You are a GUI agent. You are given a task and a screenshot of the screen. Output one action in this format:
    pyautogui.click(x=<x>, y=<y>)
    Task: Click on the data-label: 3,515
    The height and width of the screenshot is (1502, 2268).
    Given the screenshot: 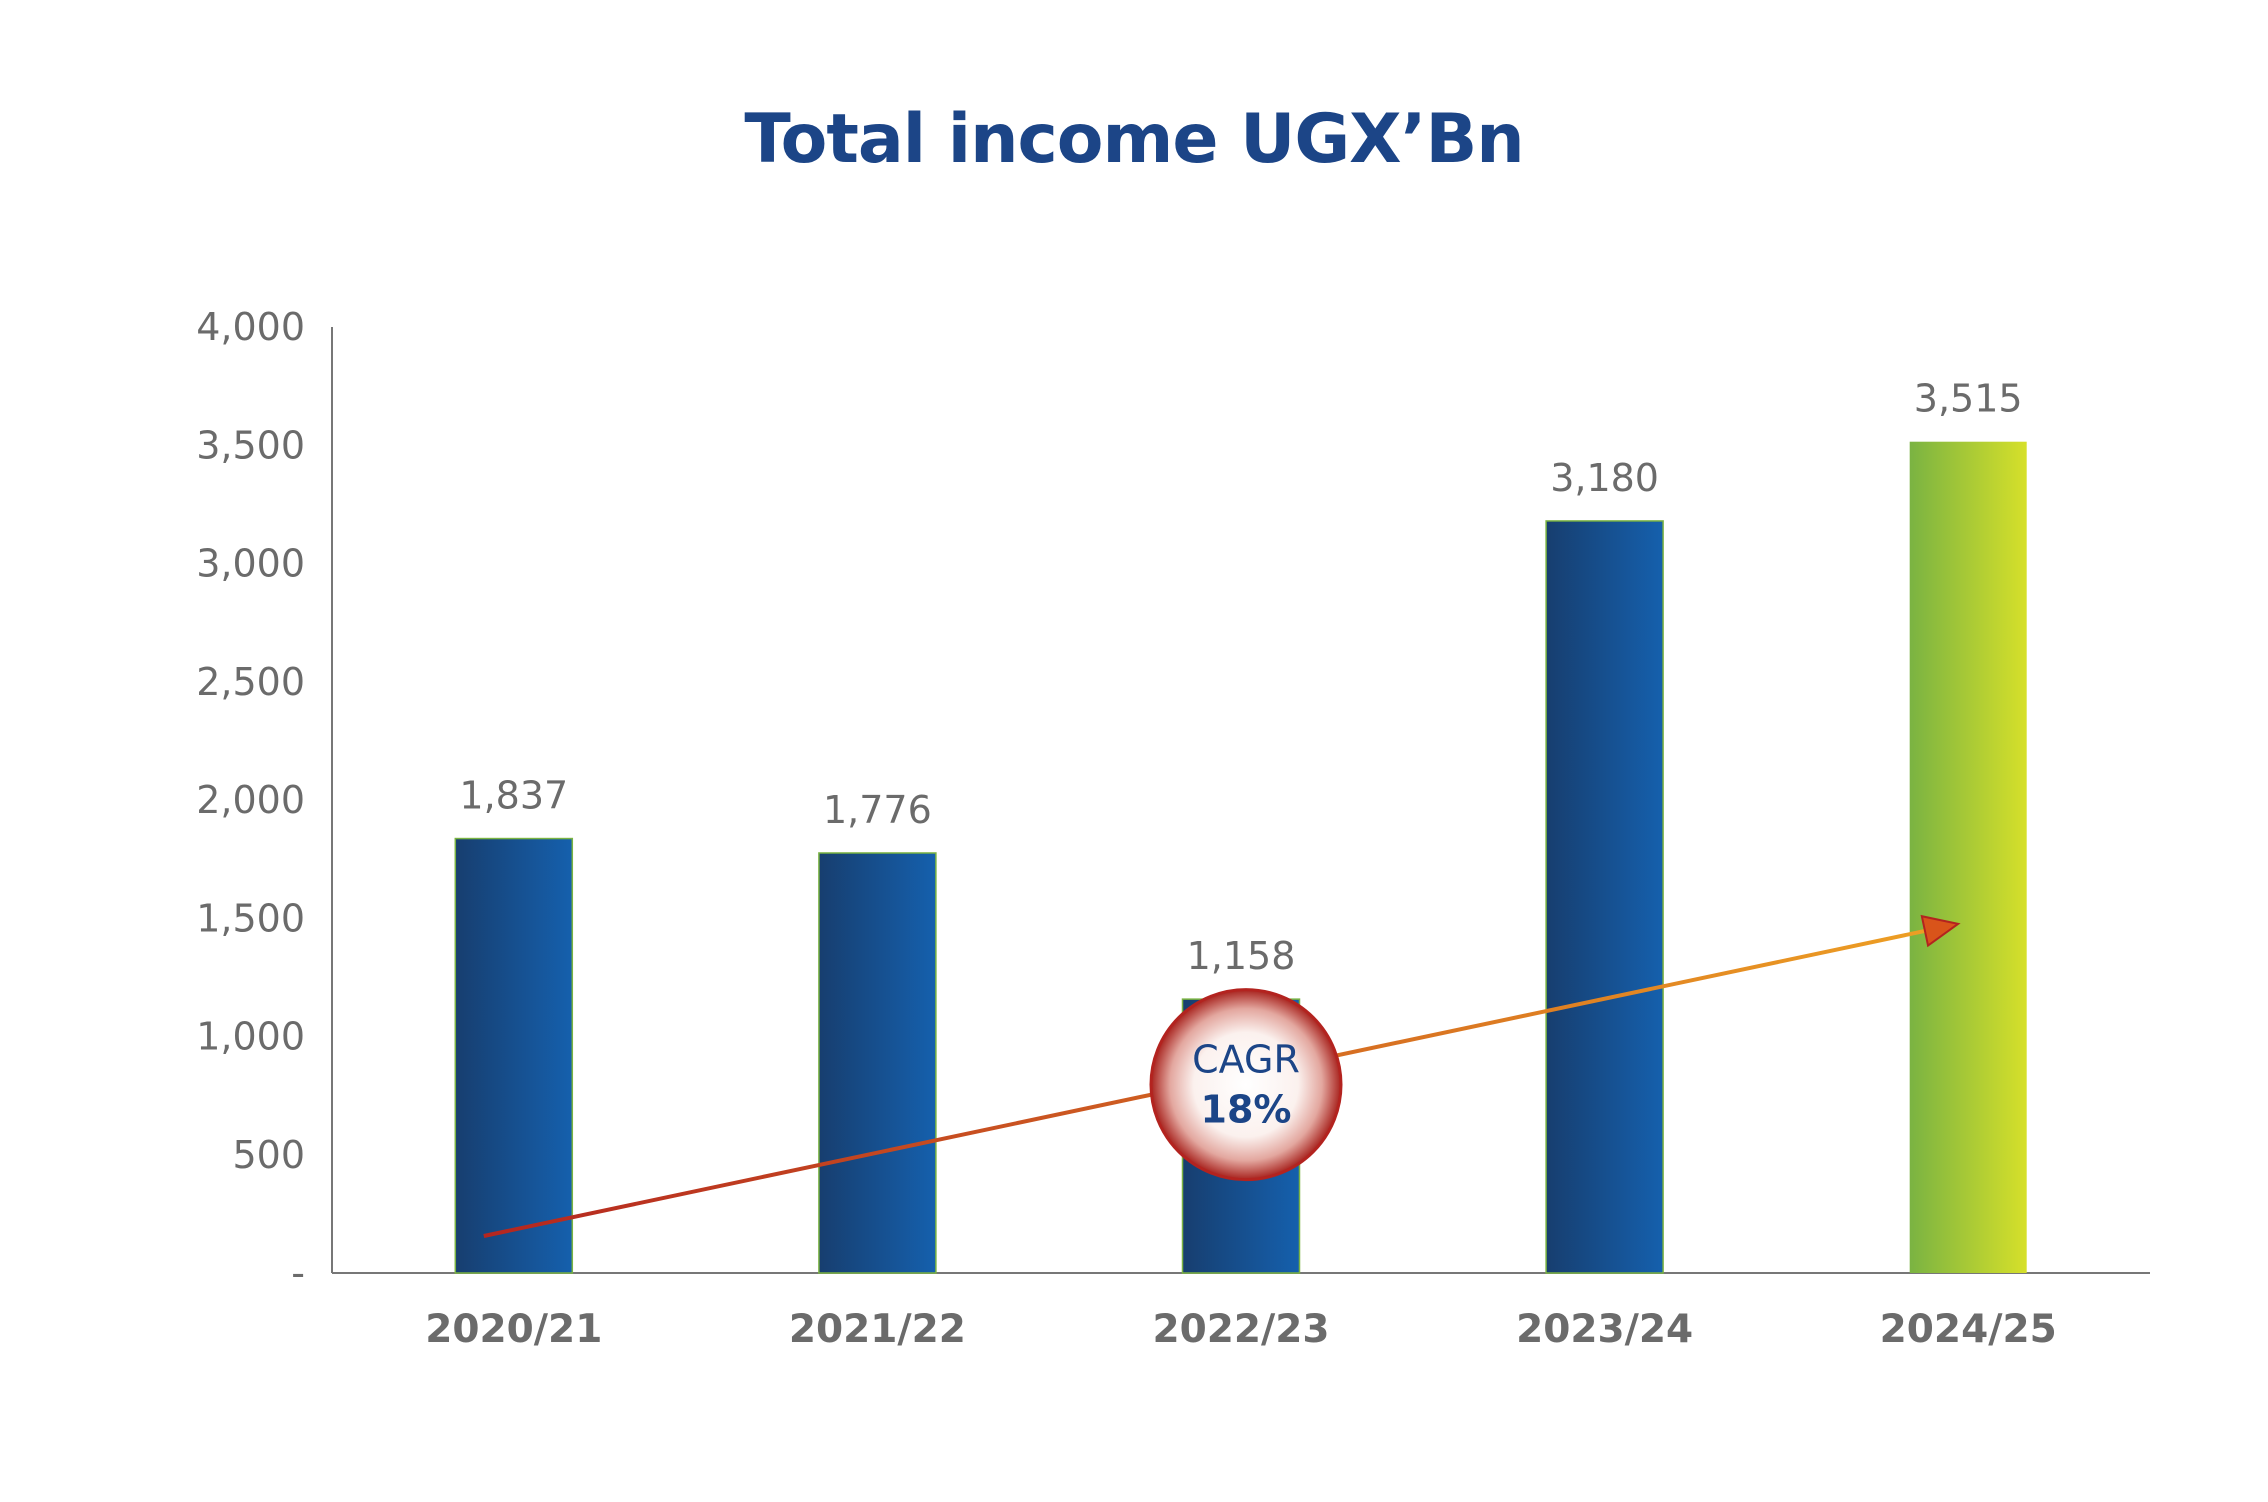 What is the action you would take?
    pyautogui.click(x=1968, y=399)
    